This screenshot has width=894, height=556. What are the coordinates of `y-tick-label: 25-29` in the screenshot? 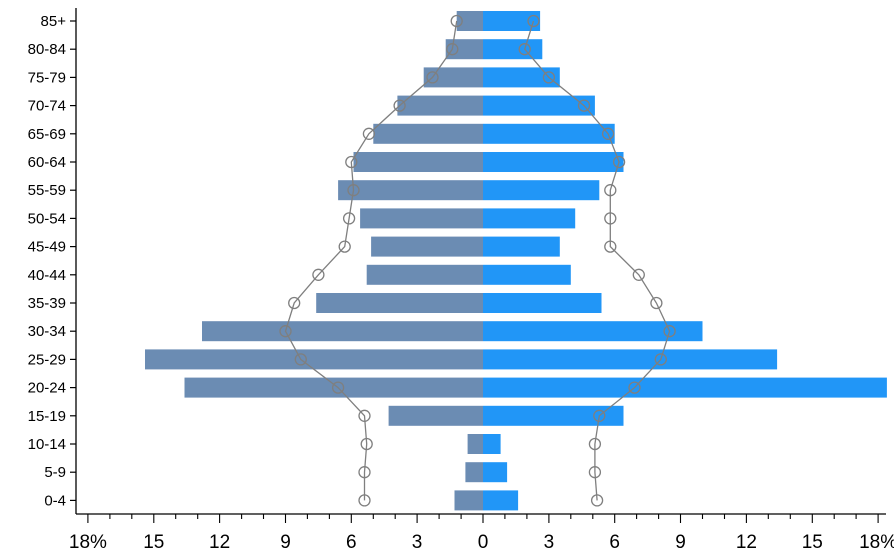 It's located at (47, 359).